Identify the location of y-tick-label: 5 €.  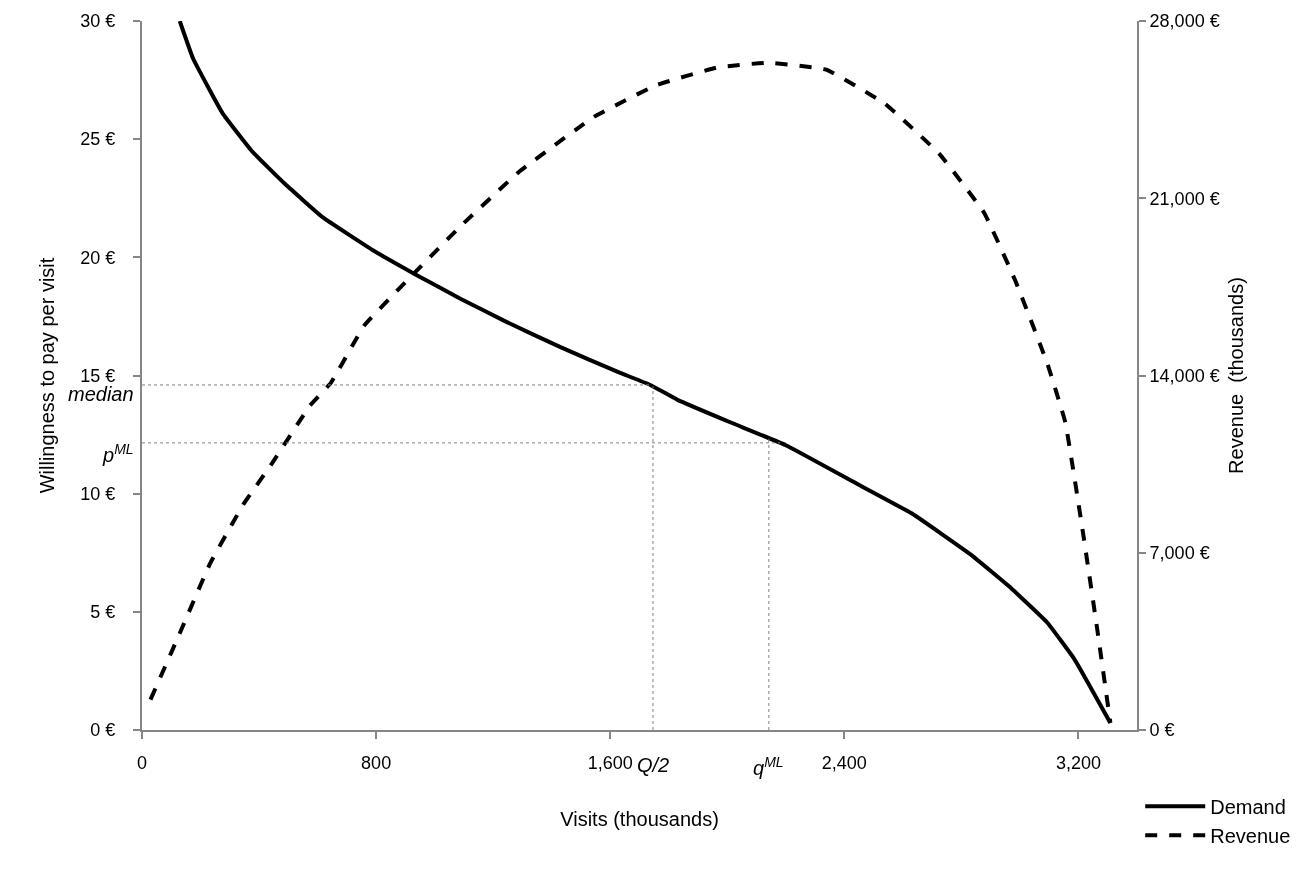
(103, 612).